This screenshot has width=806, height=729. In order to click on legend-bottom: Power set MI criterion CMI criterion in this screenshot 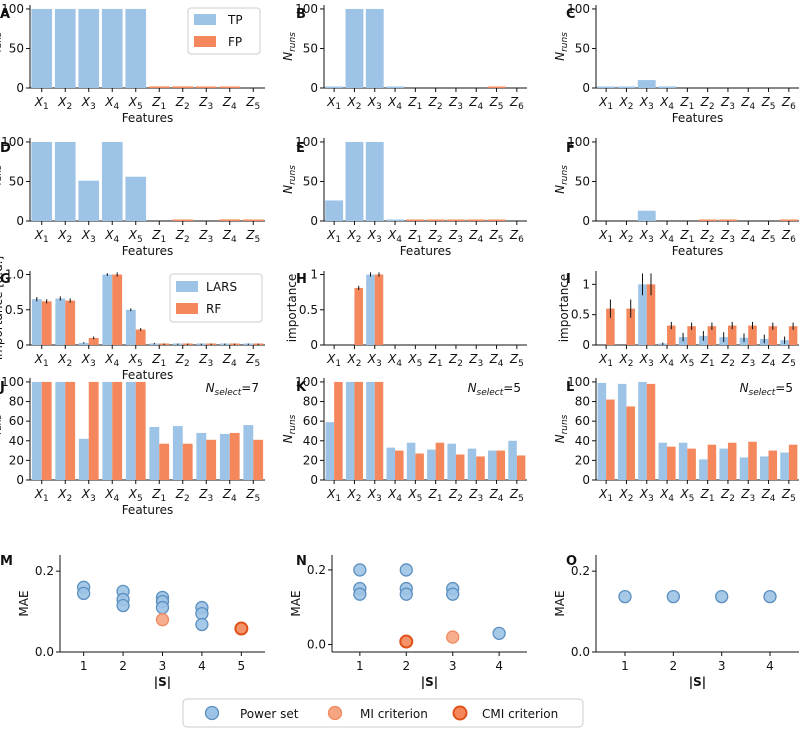, I will do `click(383, 713)`.